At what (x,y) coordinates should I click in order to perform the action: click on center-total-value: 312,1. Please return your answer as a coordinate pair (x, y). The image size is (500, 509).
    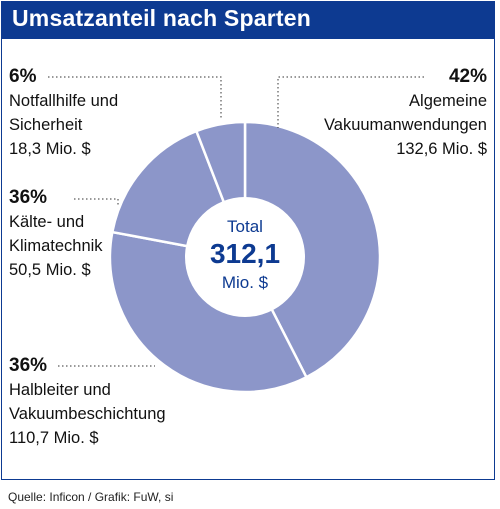
    Looking at the image, I should click on (245, 253).